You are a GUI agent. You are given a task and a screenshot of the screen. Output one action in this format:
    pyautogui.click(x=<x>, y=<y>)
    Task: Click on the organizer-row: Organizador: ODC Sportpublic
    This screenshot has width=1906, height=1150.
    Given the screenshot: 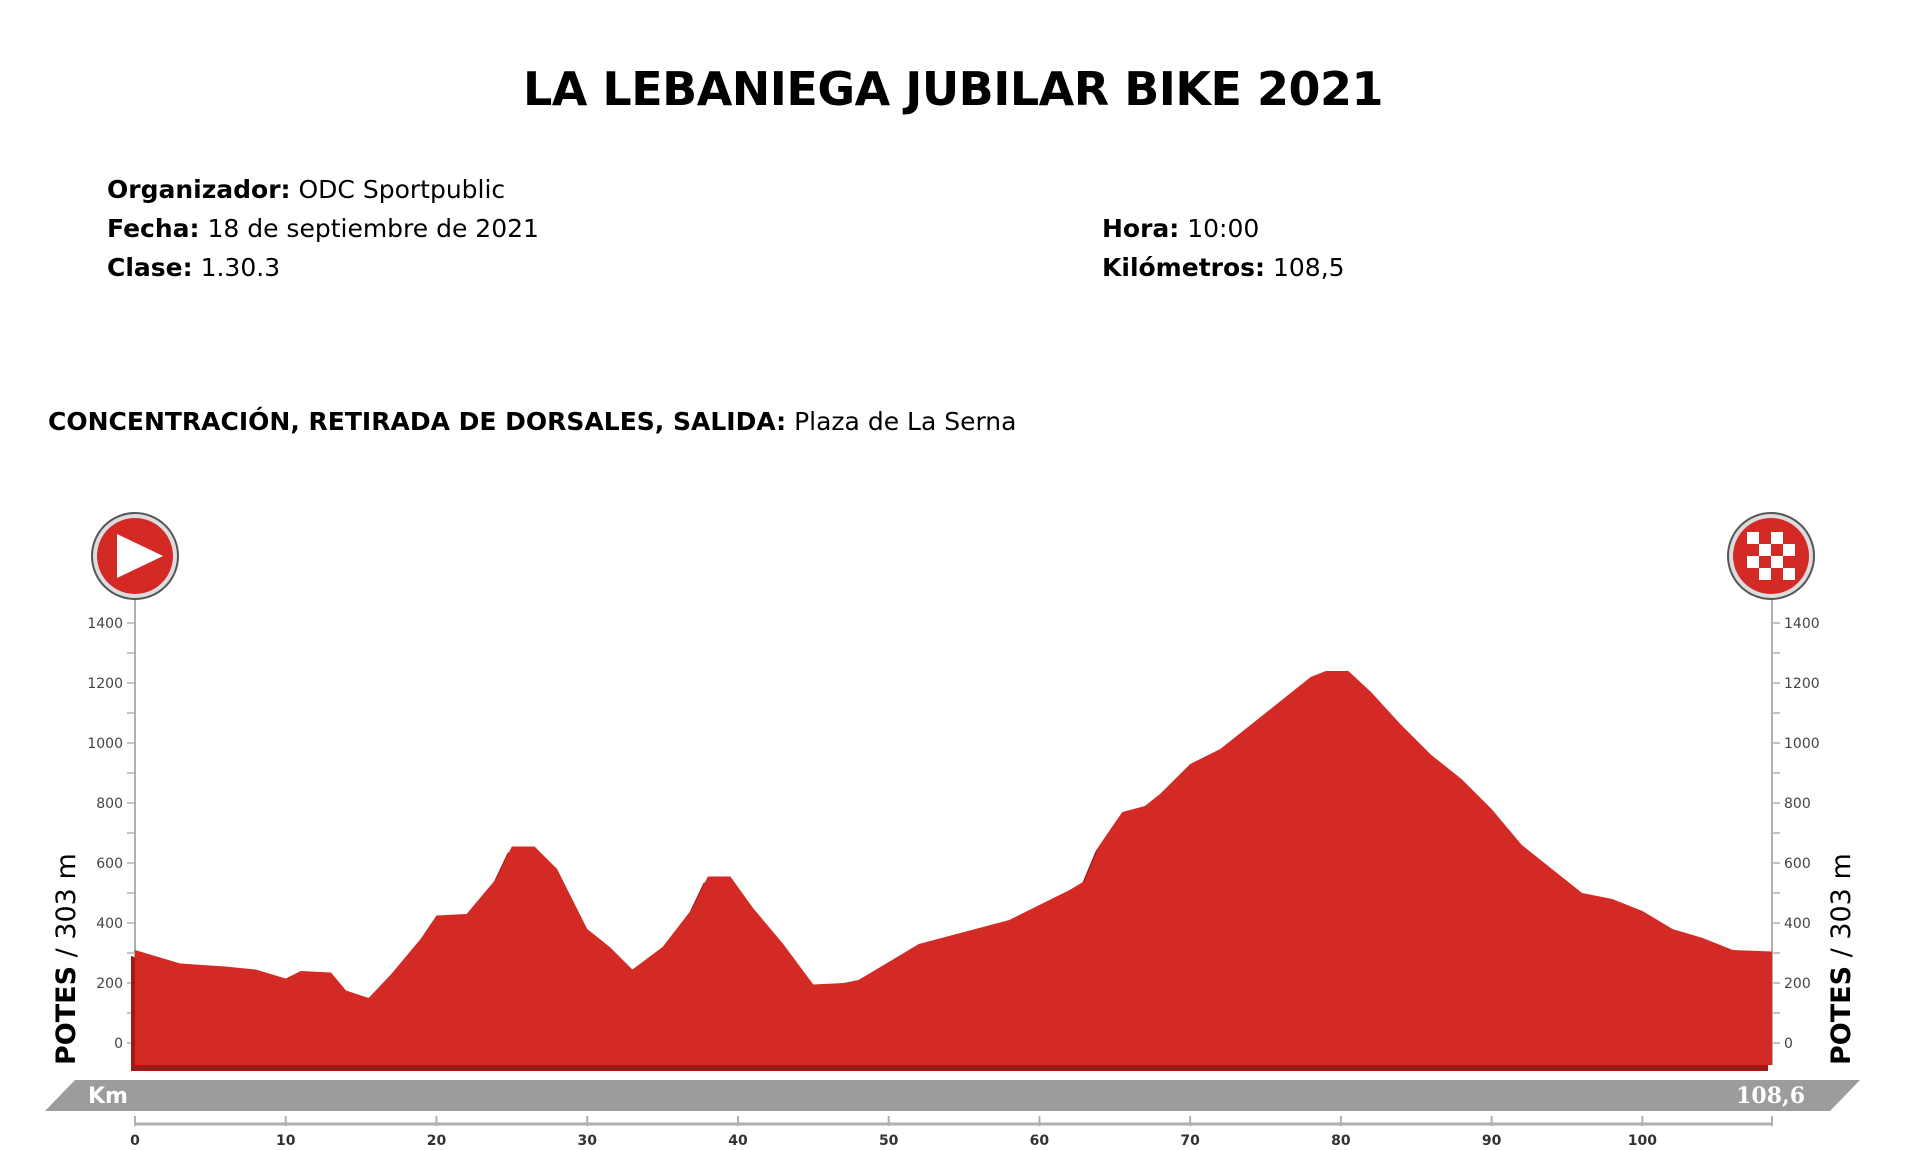 What is the action you would take?
    pyautogui.click(x=323, y=189)
    